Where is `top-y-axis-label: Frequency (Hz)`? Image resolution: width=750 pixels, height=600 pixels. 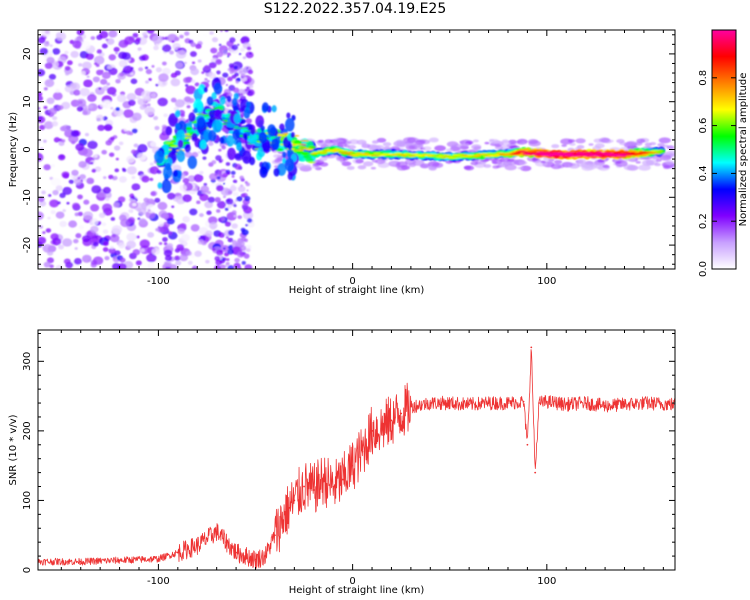
top-y-axis-label: Frequency (Hz) is located at coordinates (13, 150).